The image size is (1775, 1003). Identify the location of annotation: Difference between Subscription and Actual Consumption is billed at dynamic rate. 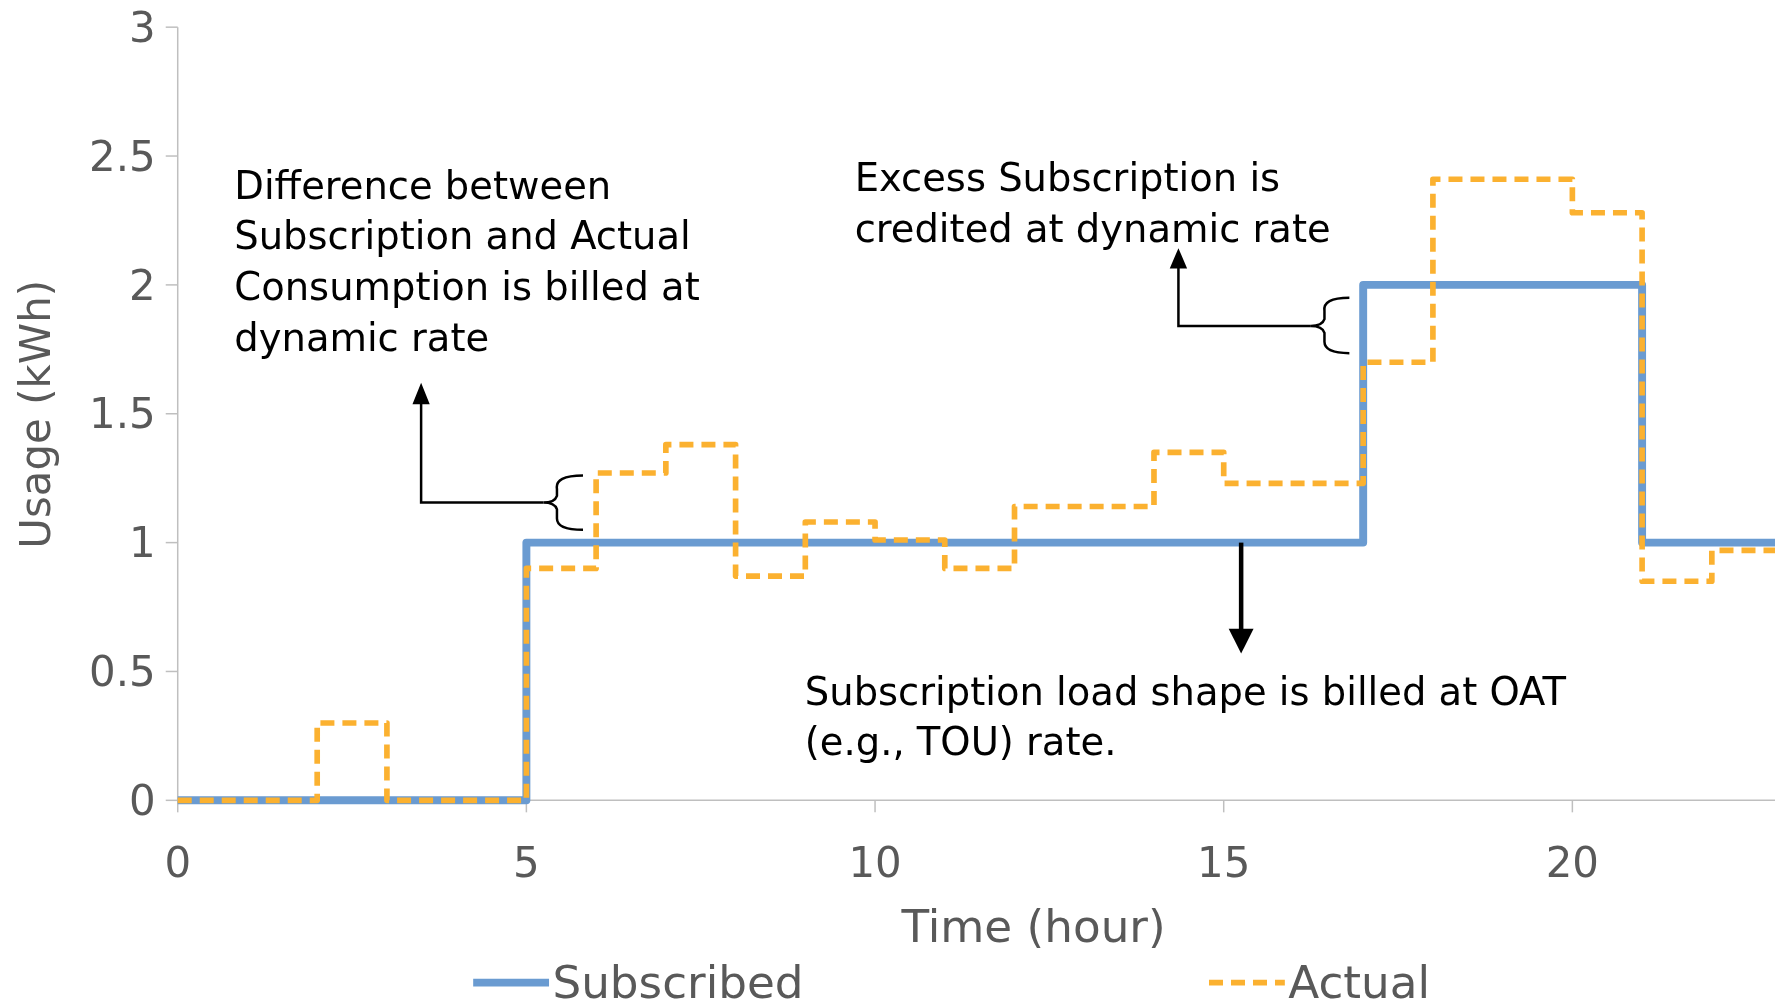
(467, 261).